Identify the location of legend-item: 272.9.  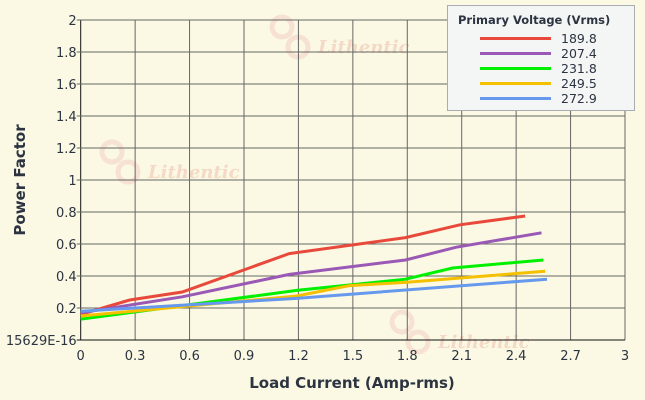
(538, 98).